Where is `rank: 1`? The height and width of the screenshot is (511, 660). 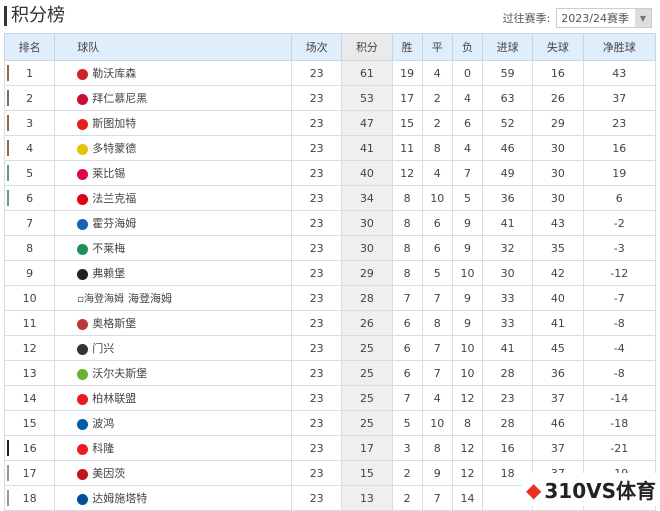
rank: 1 is located at coordinates (30, 73).